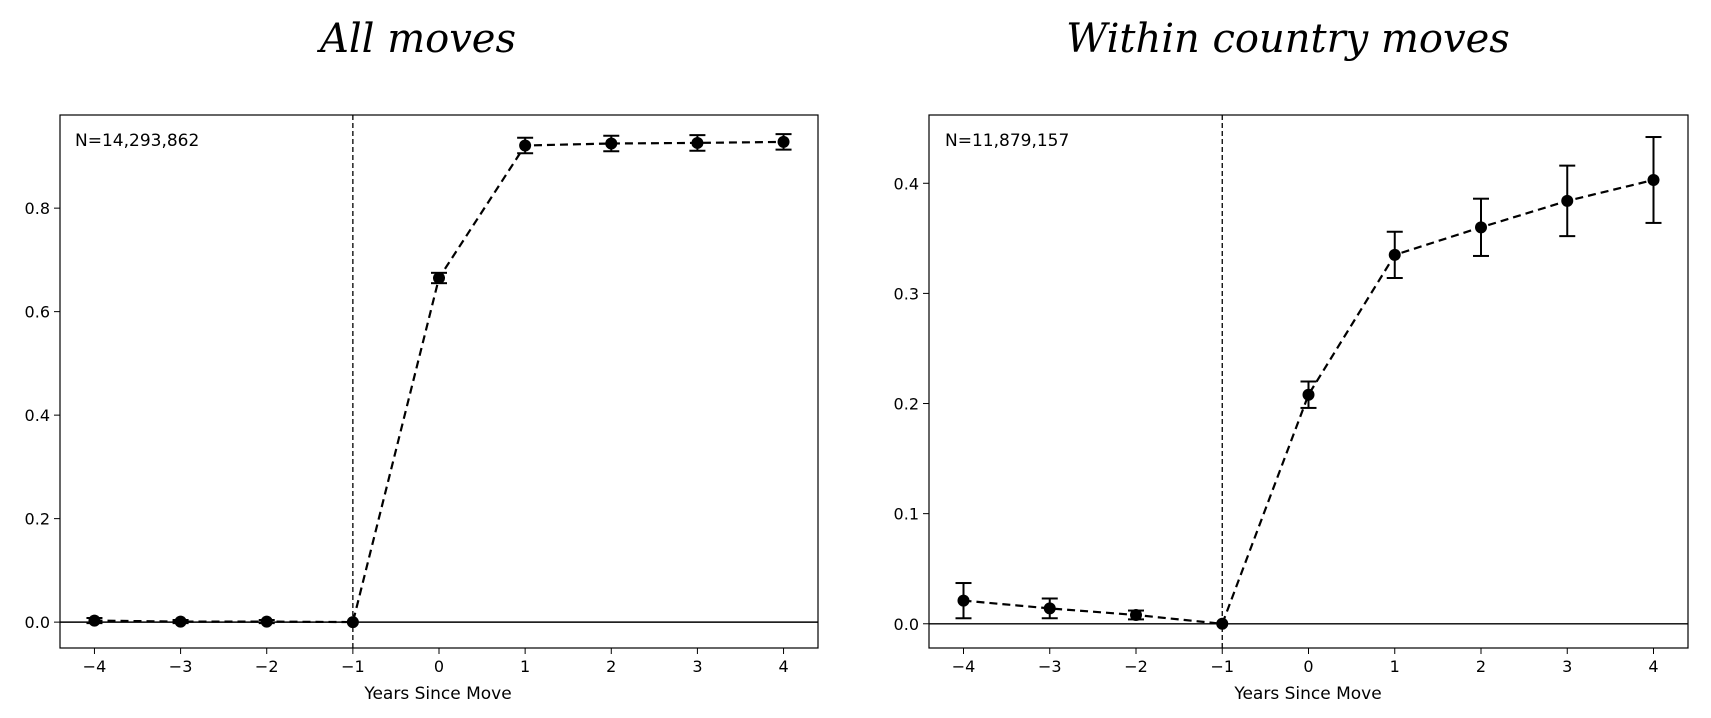 The image size is (1711, 718). I want to click on y-tick-label: 0.6, so click(37, 312).